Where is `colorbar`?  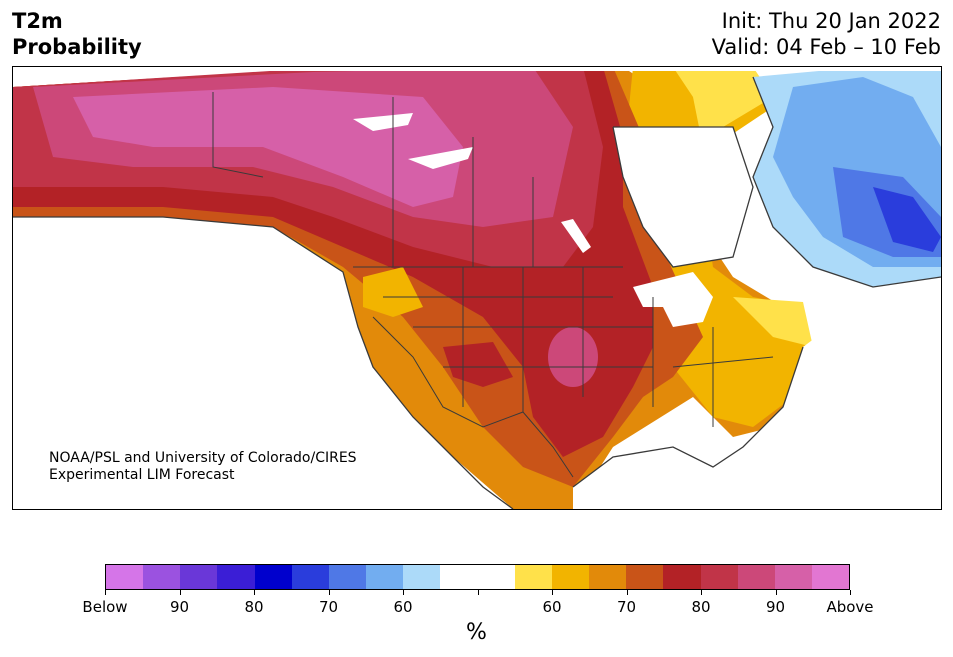 colorbar is located at coordinates (477, 577).